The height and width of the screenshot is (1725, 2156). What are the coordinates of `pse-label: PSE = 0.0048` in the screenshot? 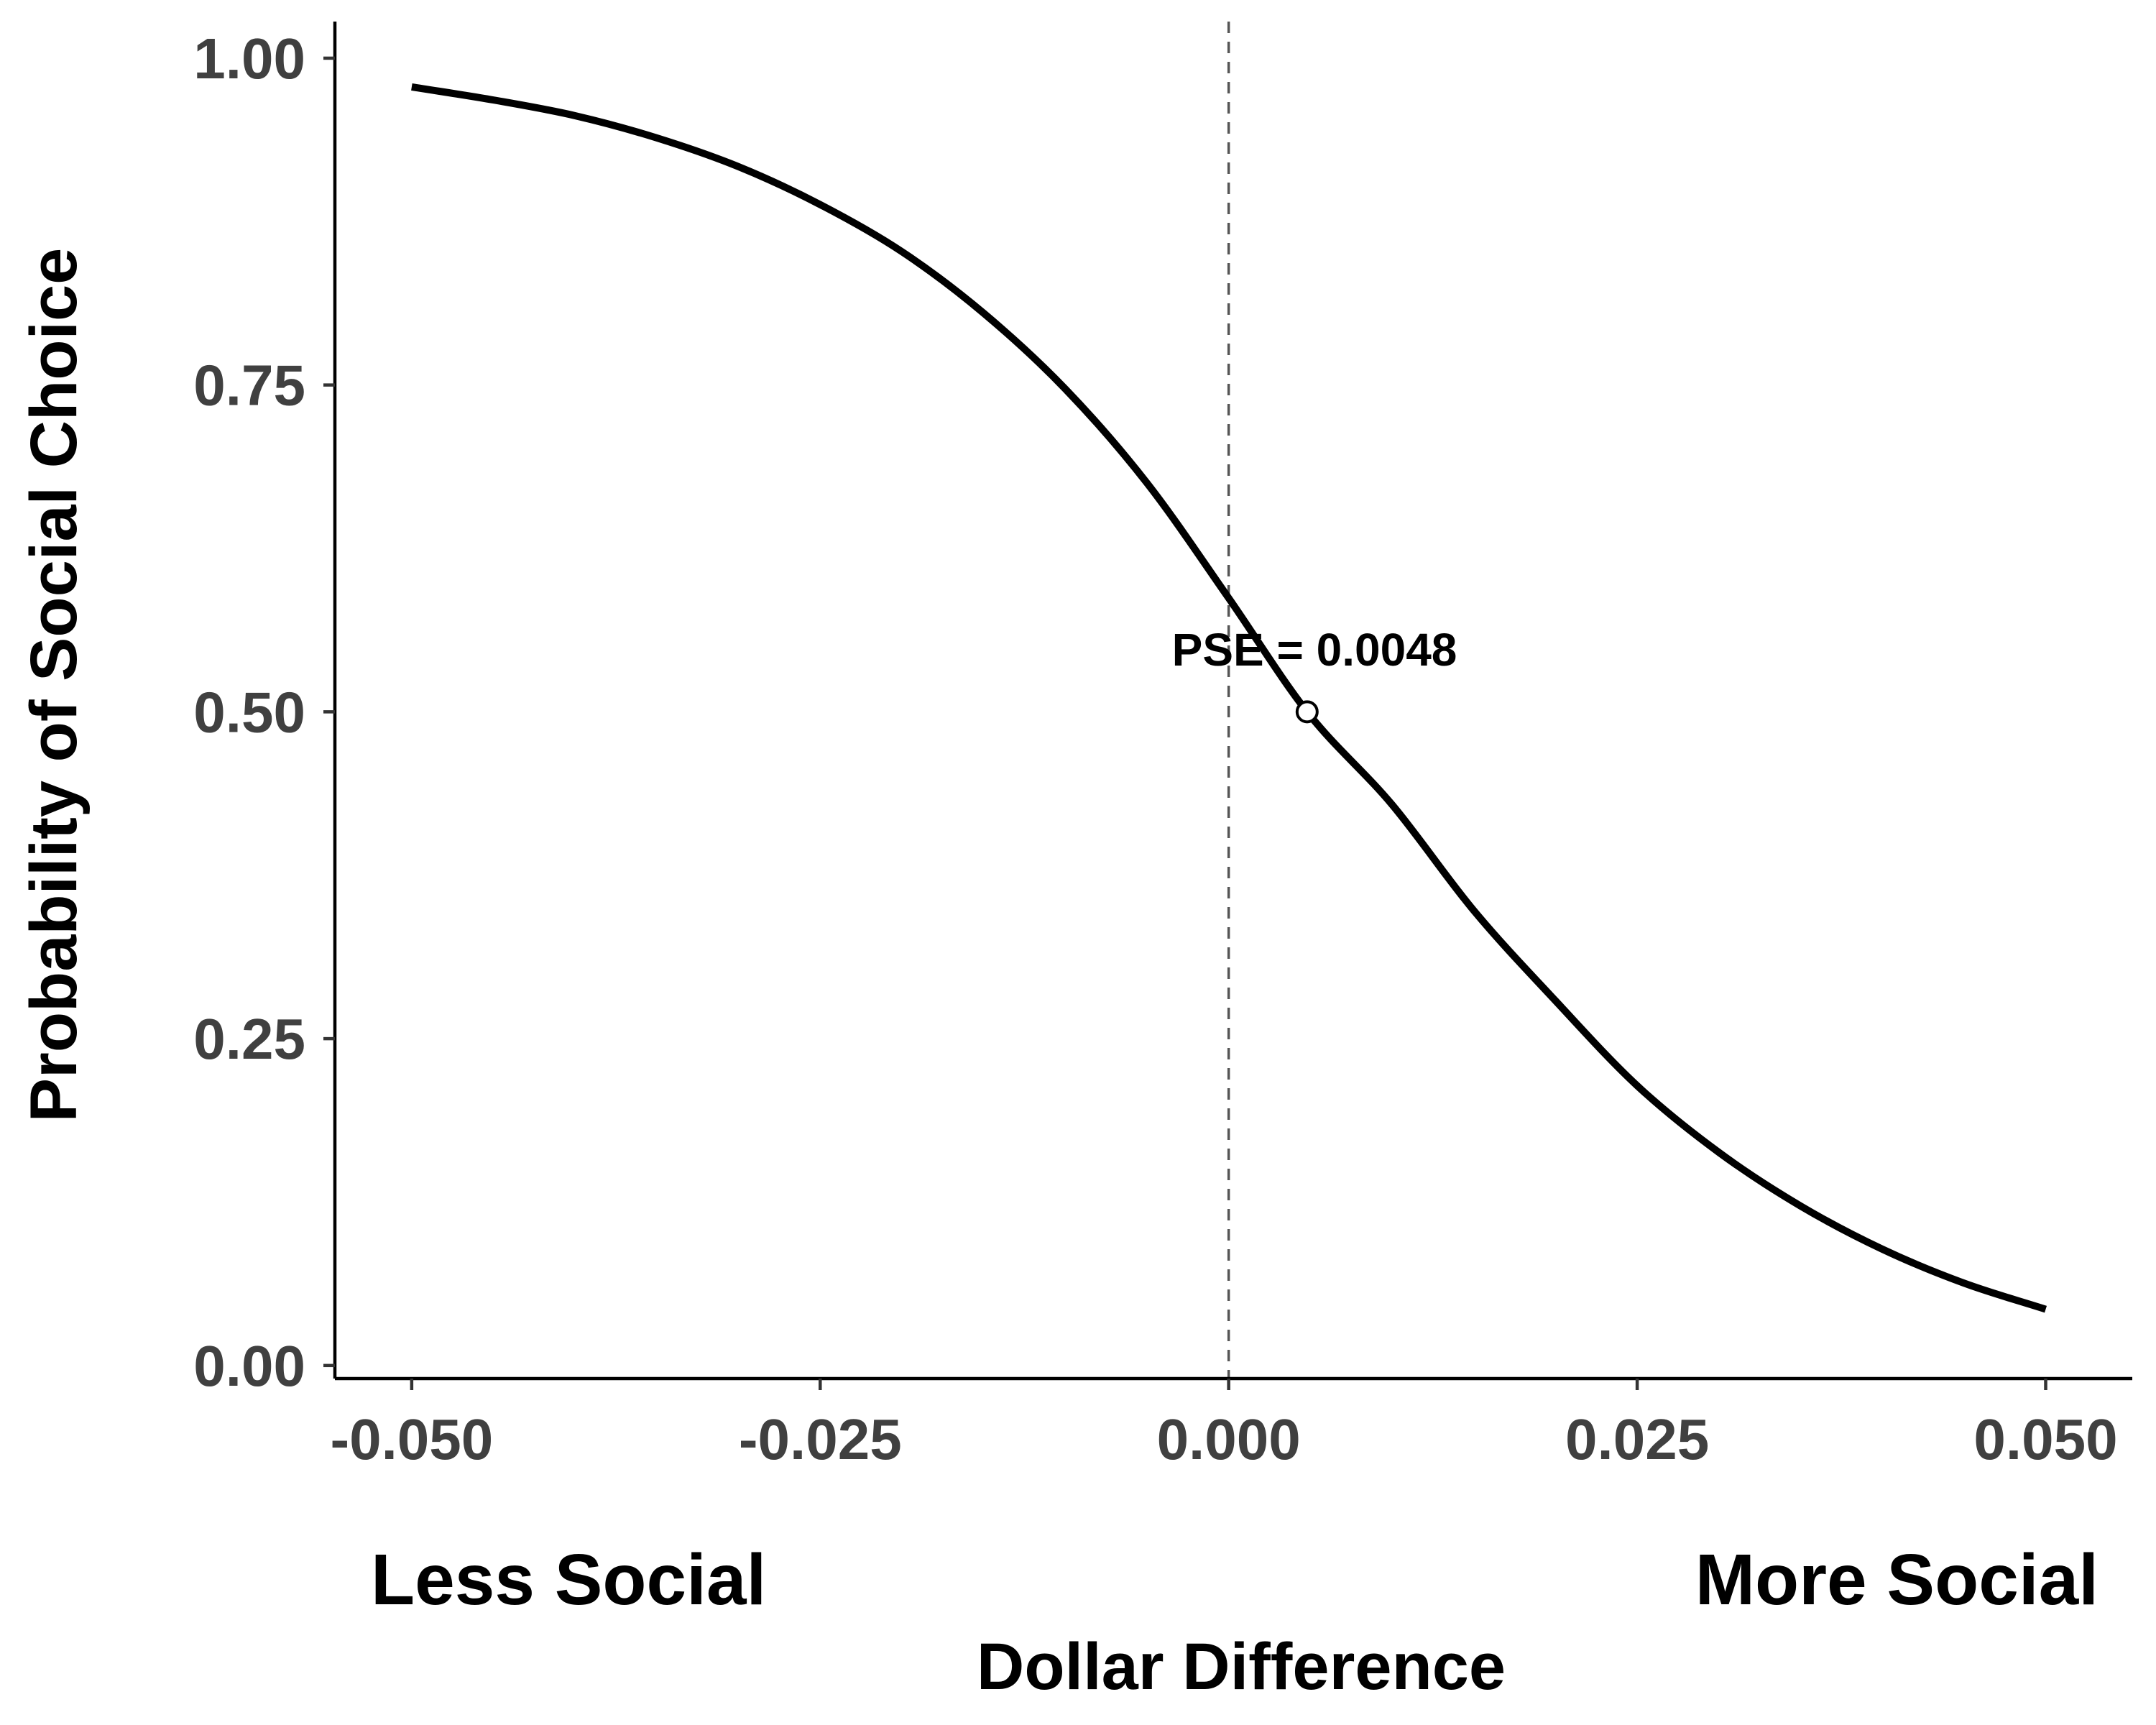 It's located at (1314, 650).